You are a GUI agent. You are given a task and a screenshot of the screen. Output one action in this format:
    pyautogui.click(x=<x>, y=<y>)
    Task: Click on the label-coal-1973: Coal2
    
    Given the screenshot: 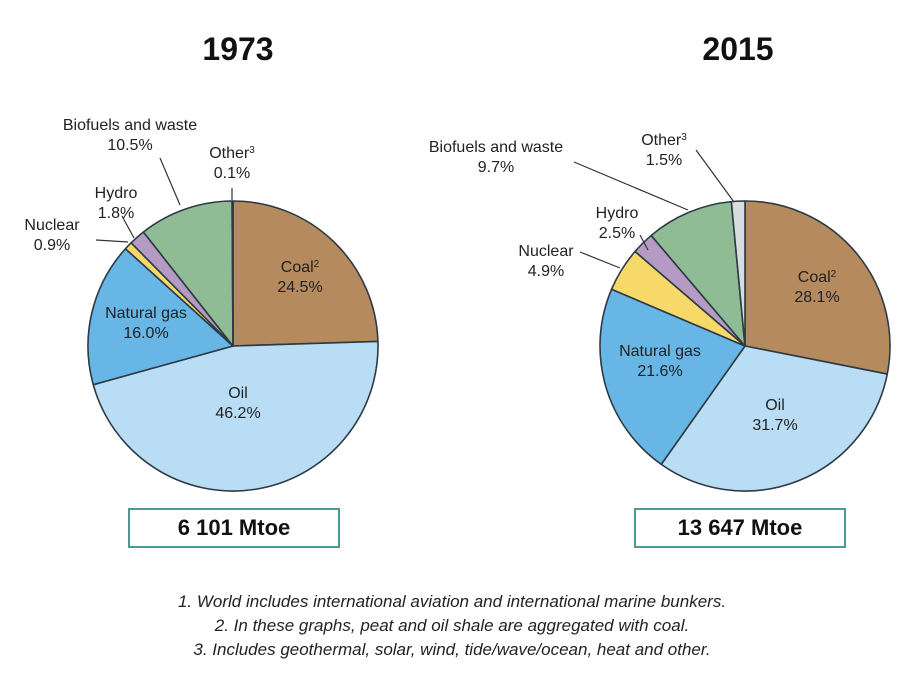 What is the action you would take?
    pyautogui.click(x=300, y=268)
    